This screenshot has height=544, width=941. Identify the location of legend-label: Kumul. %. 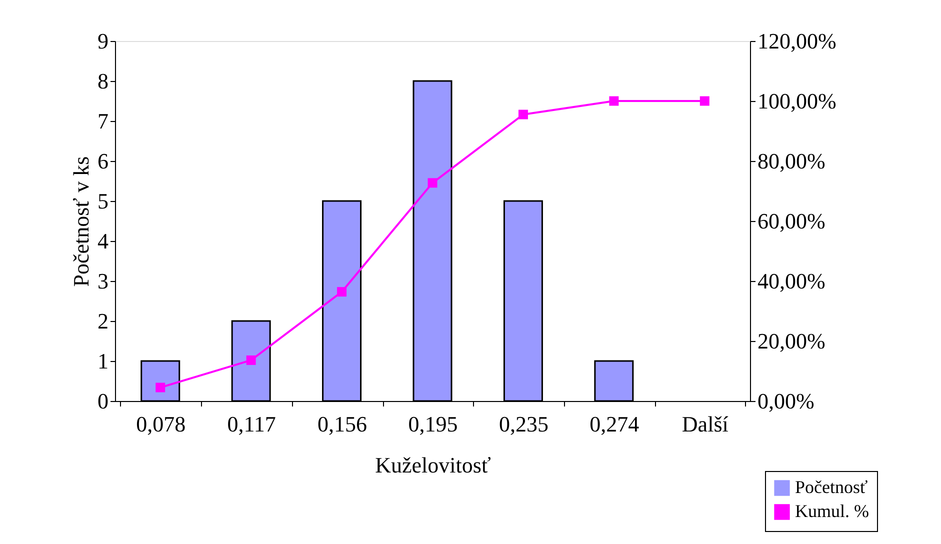
(832, 511).